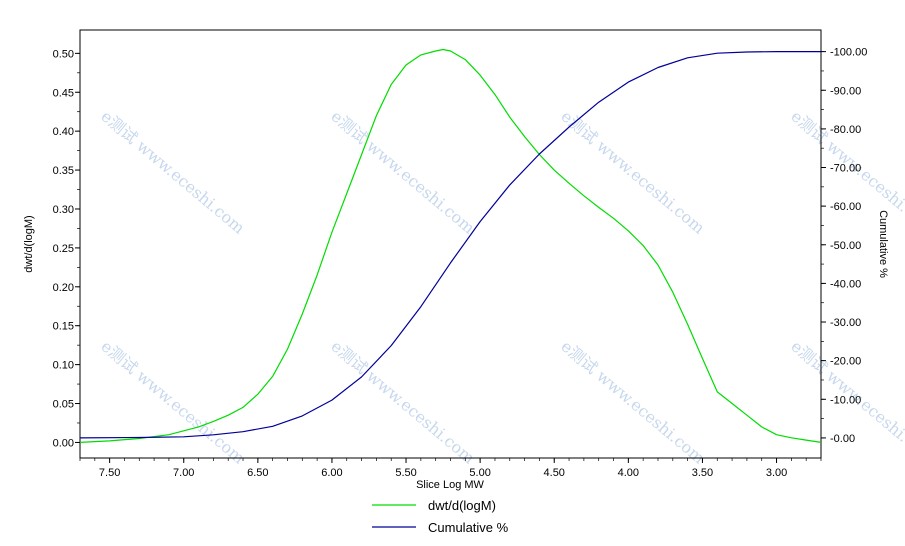  What do you see at coordinates (468, 527) in the screenshot?
I see `legend-label-cumulative: Cumulative %` at bounding box center [468, 527].